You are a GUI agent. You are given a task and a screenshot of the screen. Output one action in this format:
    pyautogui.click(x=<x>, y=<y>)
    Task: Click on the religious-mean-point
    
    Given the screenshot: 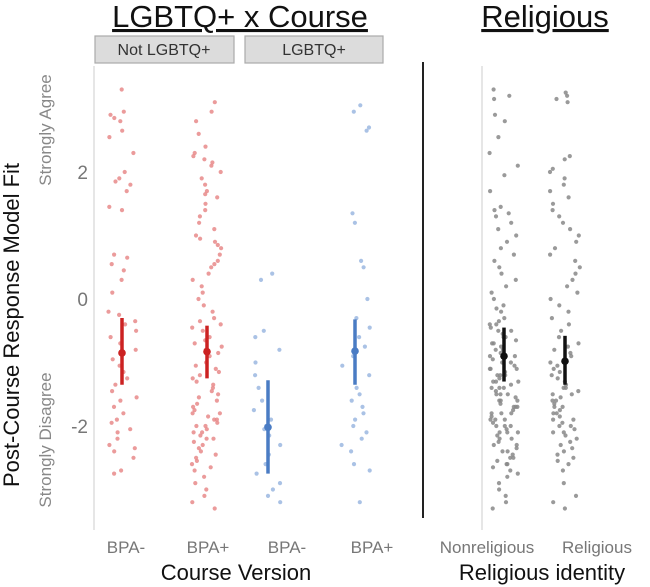 What is the action you would take?
    pyautogui.click(x=565, y=361)
    